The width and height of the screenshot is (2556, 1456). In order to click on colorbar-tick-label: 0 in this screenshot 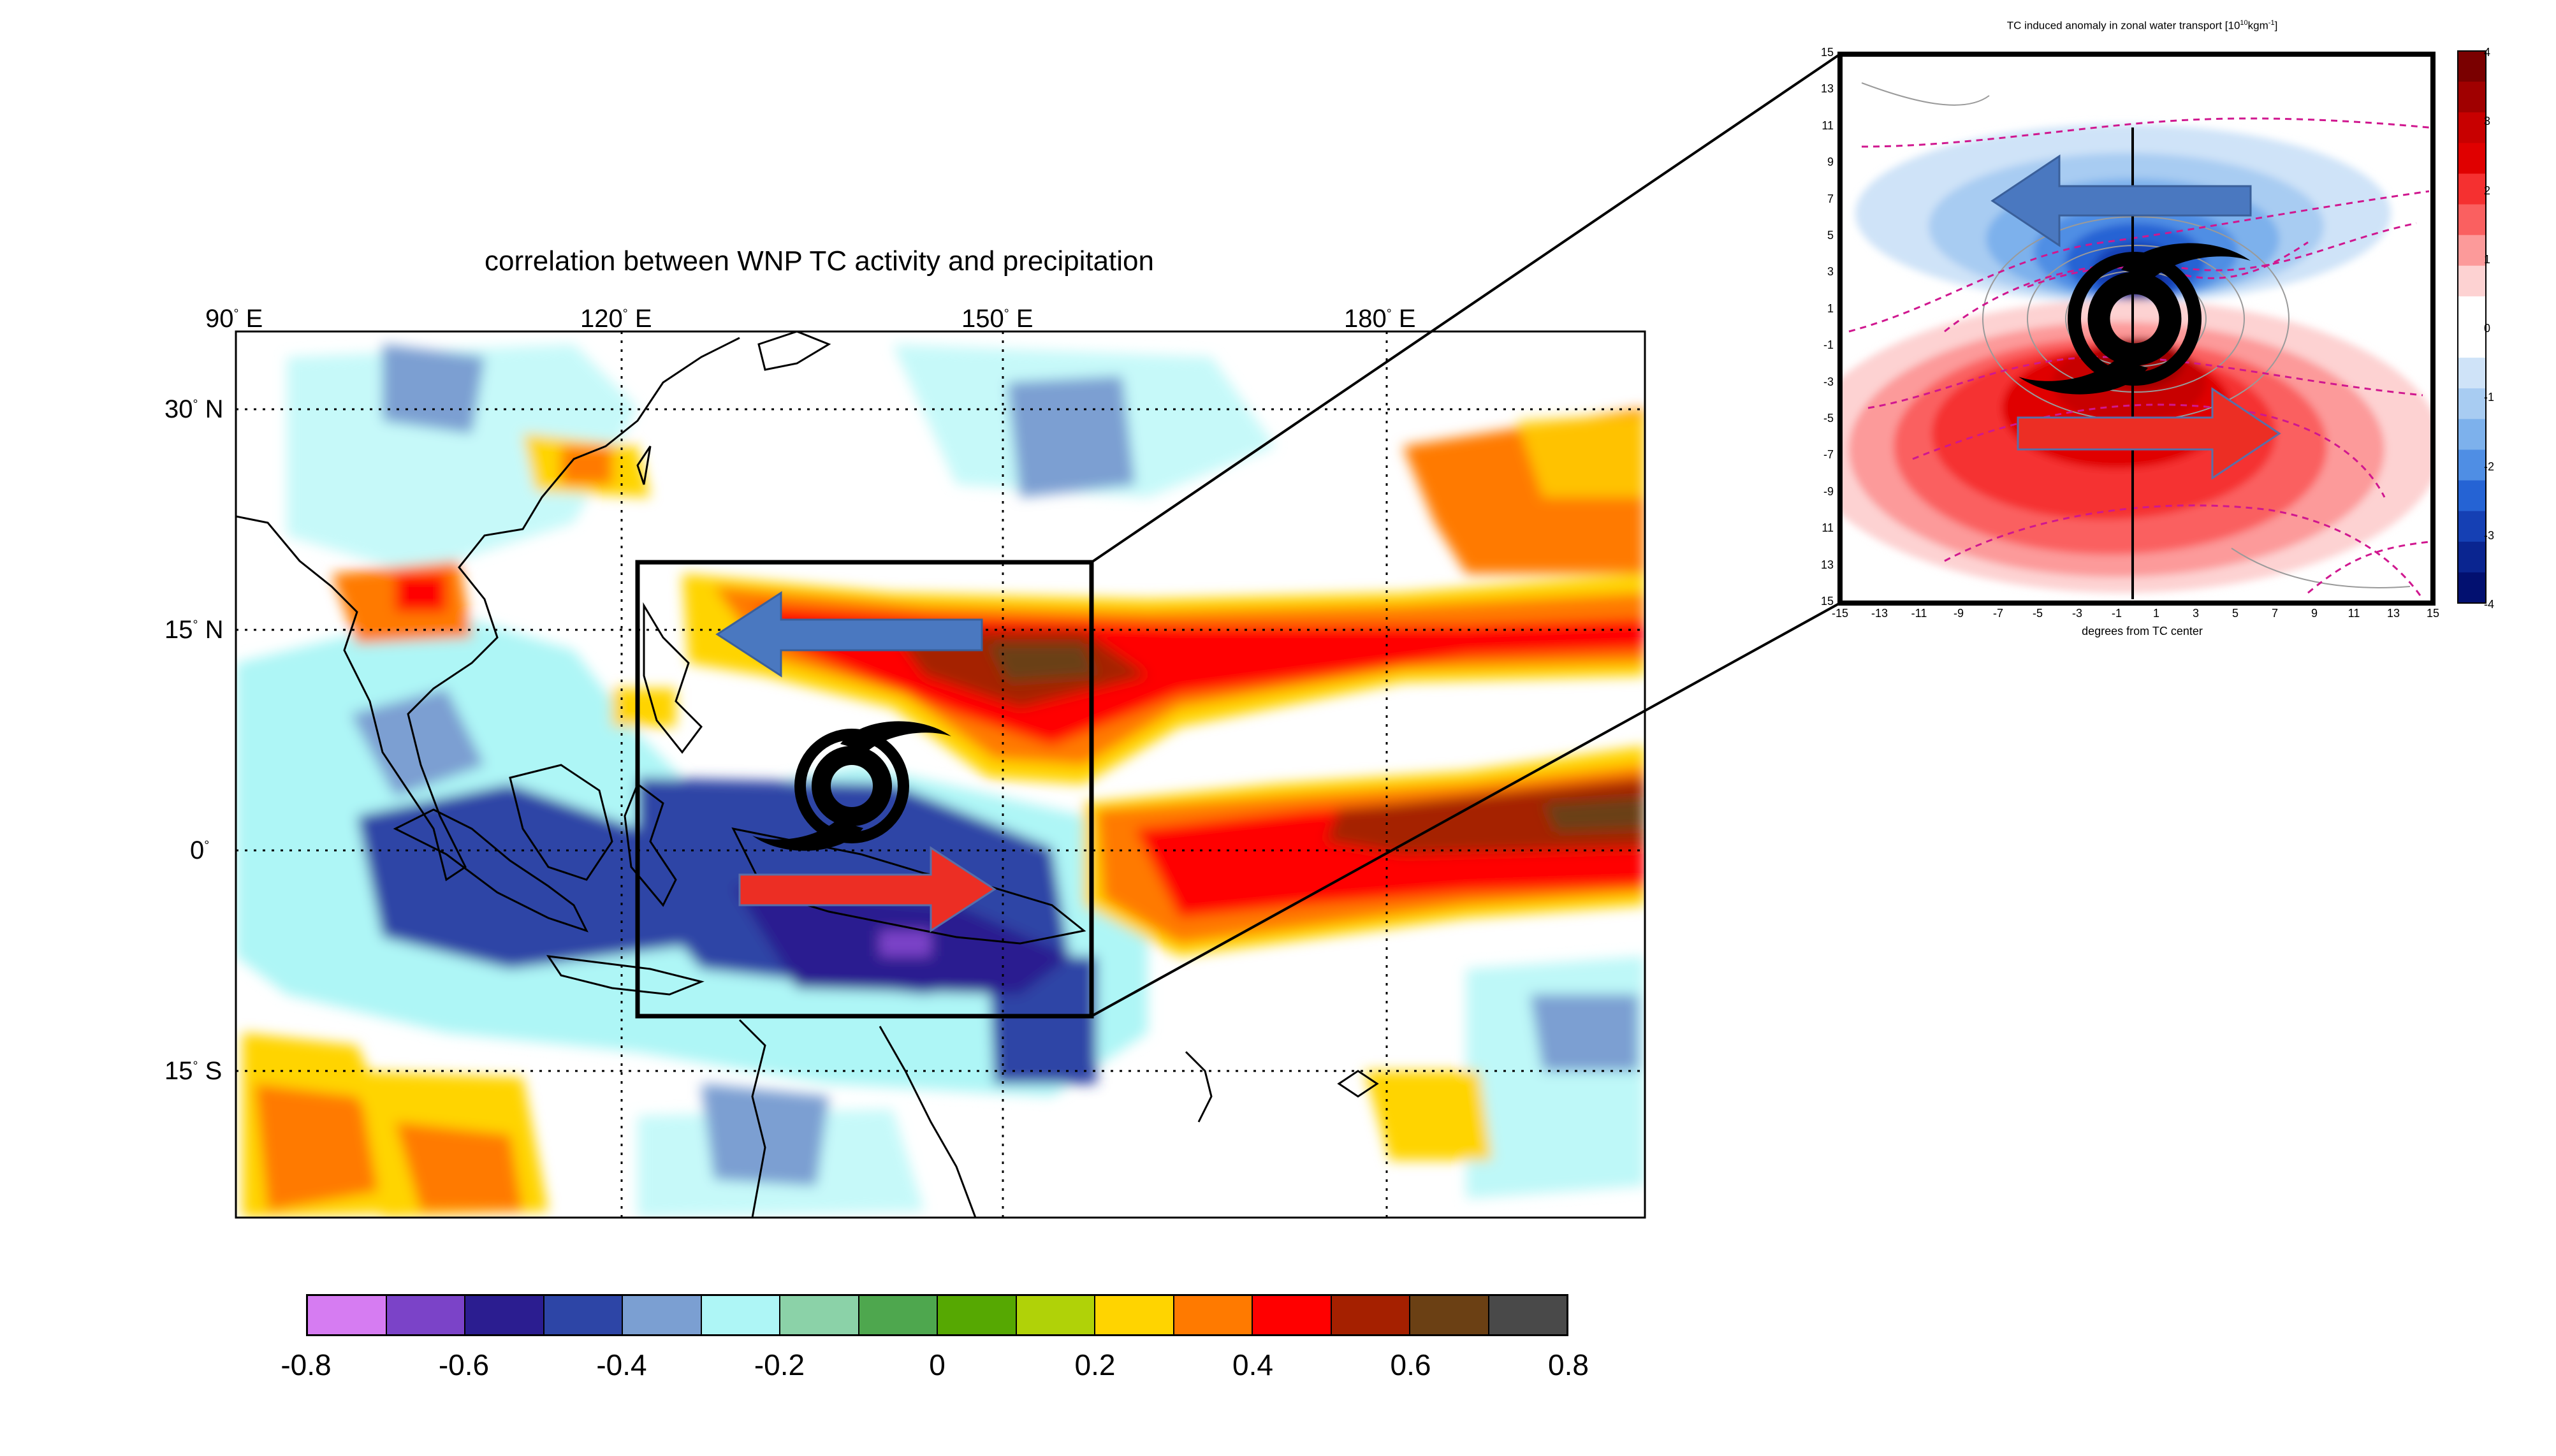, I will do `click(938, 1364)`.